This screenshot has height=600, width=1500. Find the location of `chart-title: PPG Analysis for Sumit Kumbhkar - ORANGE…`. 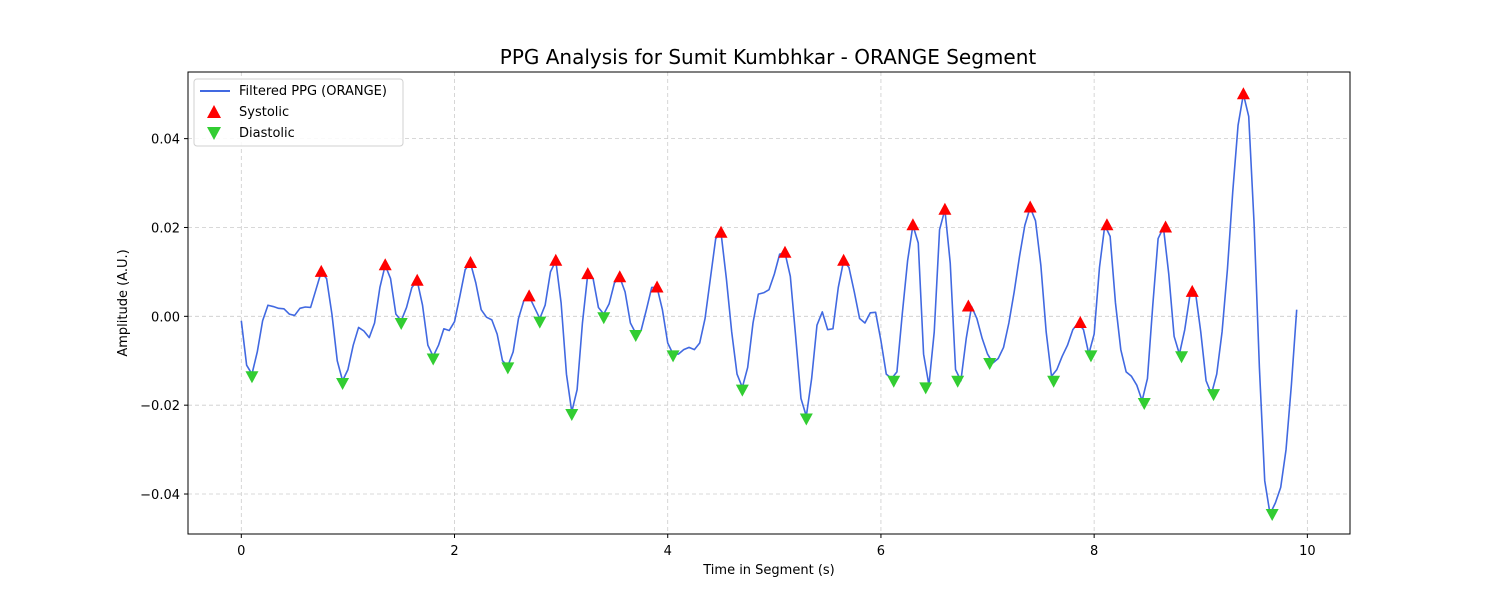

chart-title: PPG Analysis for Sumit Kumbhkar - ORANGE… is located at coordinates (768, 57).